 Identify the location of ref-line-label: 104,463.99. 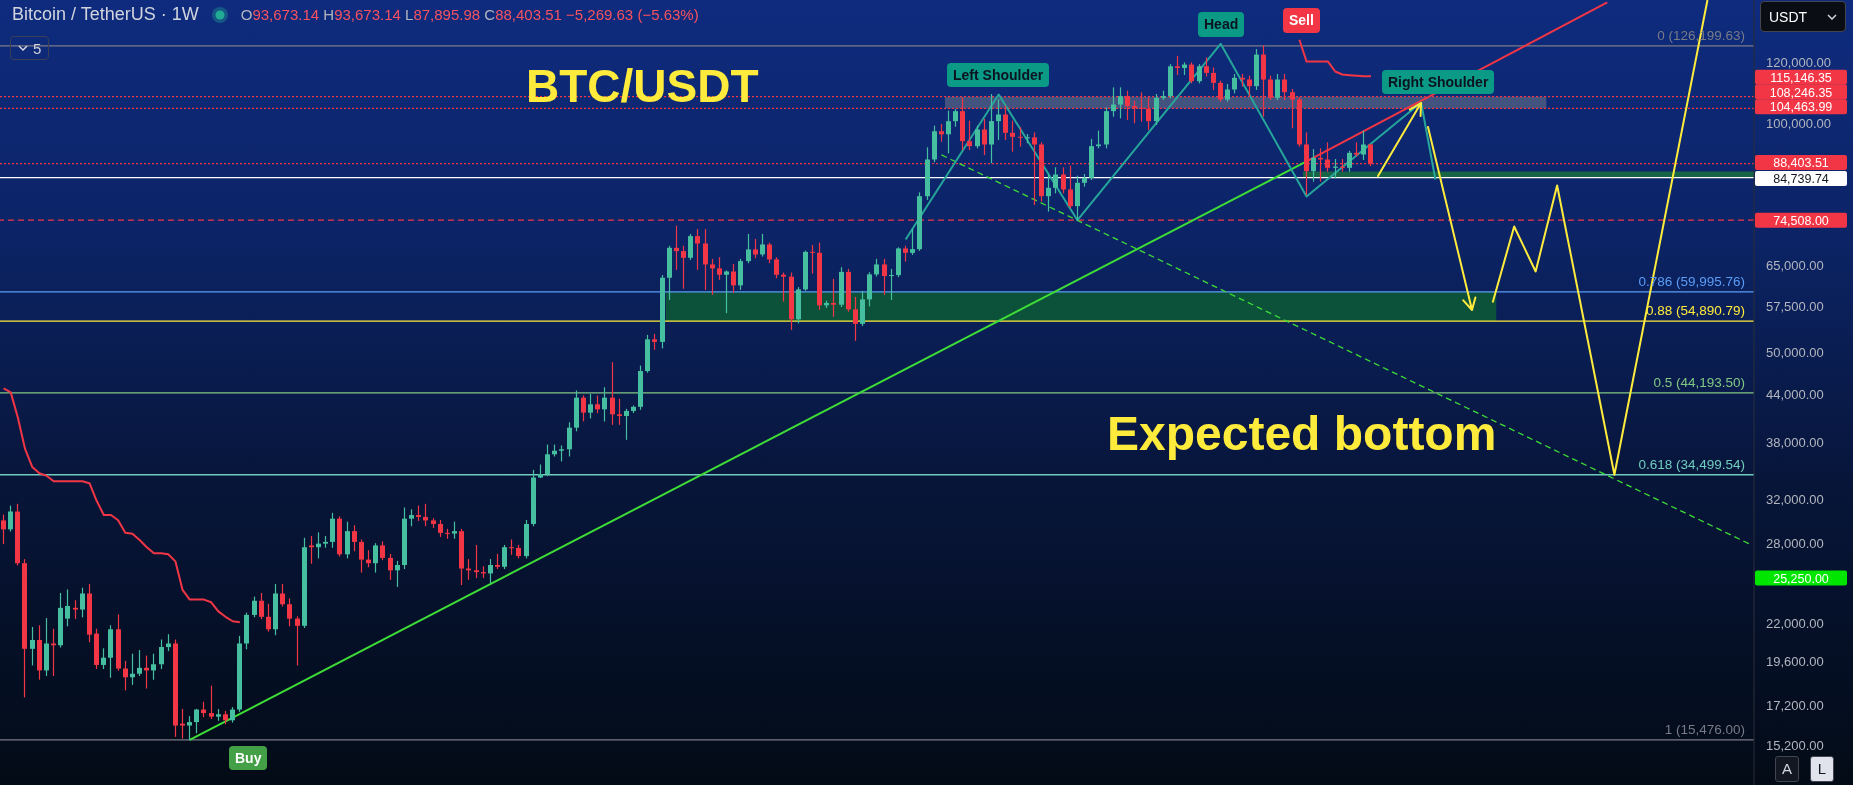
(1801, 107).